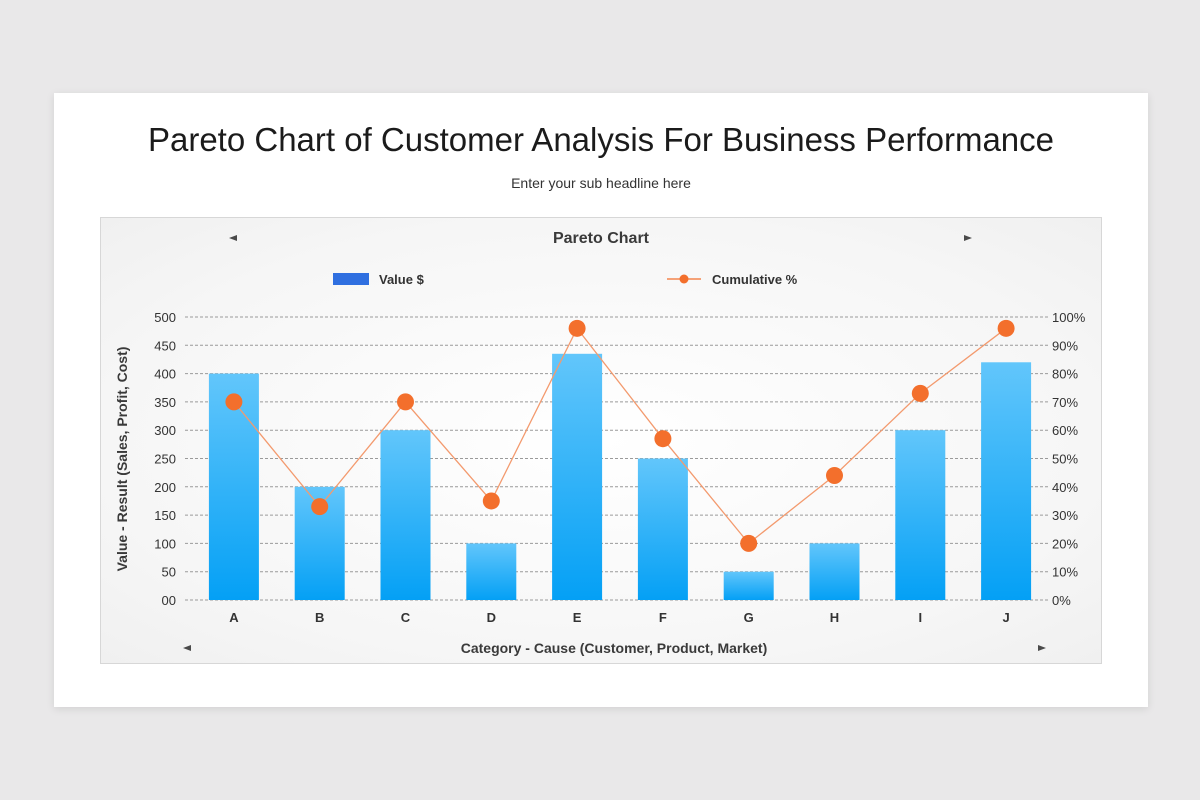  I want to click on y-tick-label: 150, so click(165, 515).